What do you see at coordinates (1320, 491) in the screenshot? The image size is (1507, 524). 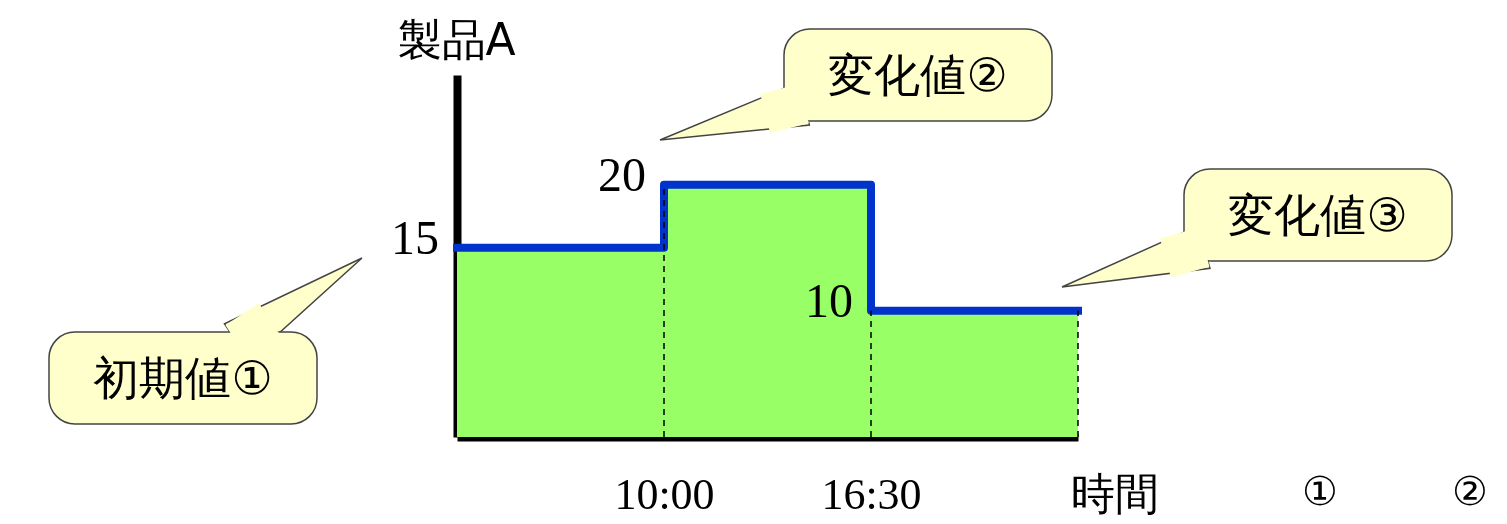 I see `text: ①` at bounding box center [1320, 491].